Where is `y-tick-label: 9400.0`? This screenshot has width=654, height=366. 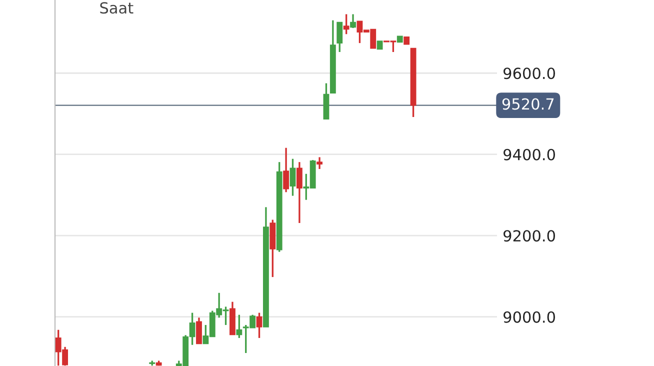
y-tick-label: 9400.0 is located at coordinates (529, 154).